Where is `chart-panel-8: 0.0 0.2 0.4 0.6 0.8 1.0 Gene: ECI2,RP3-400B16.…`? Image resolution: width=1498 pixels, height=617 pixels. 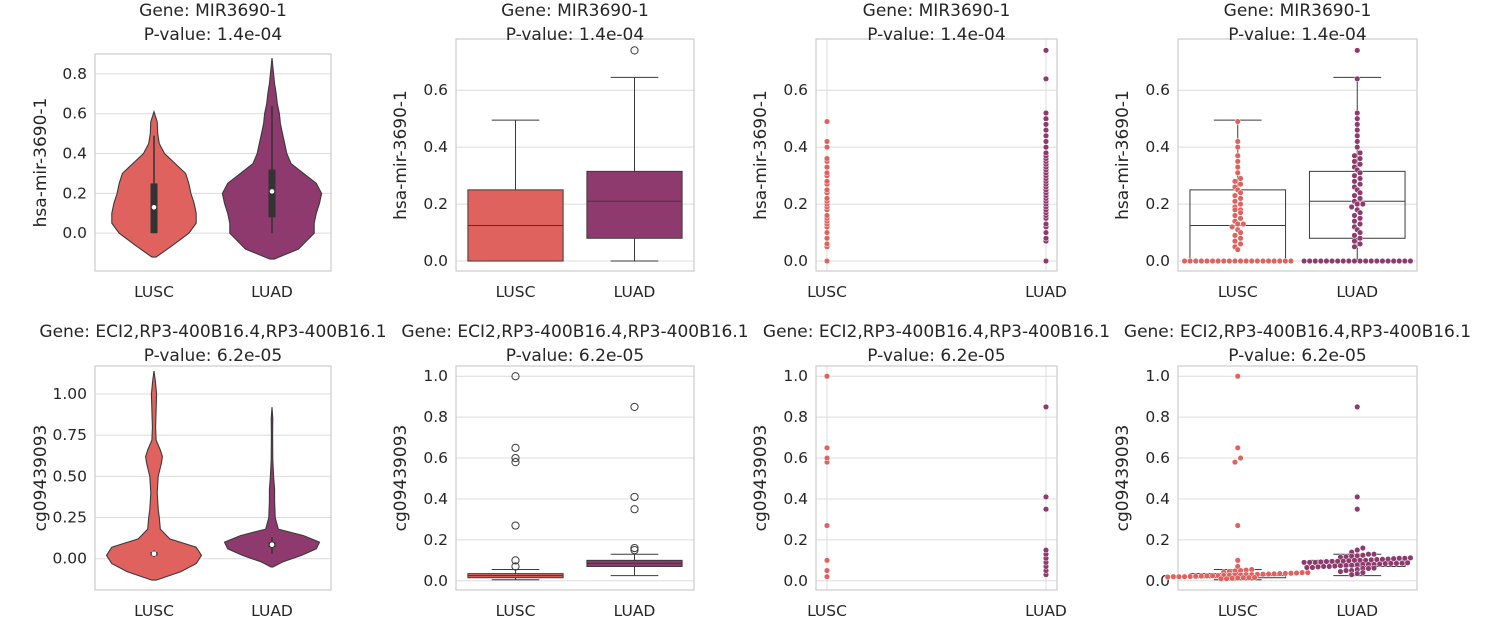 chart-panel-8: 0.0 0.2 0.4 0.6 0.8 1.0 Gene: ECI2,RP3-400B16.… is located at coordinates (1292, 469).